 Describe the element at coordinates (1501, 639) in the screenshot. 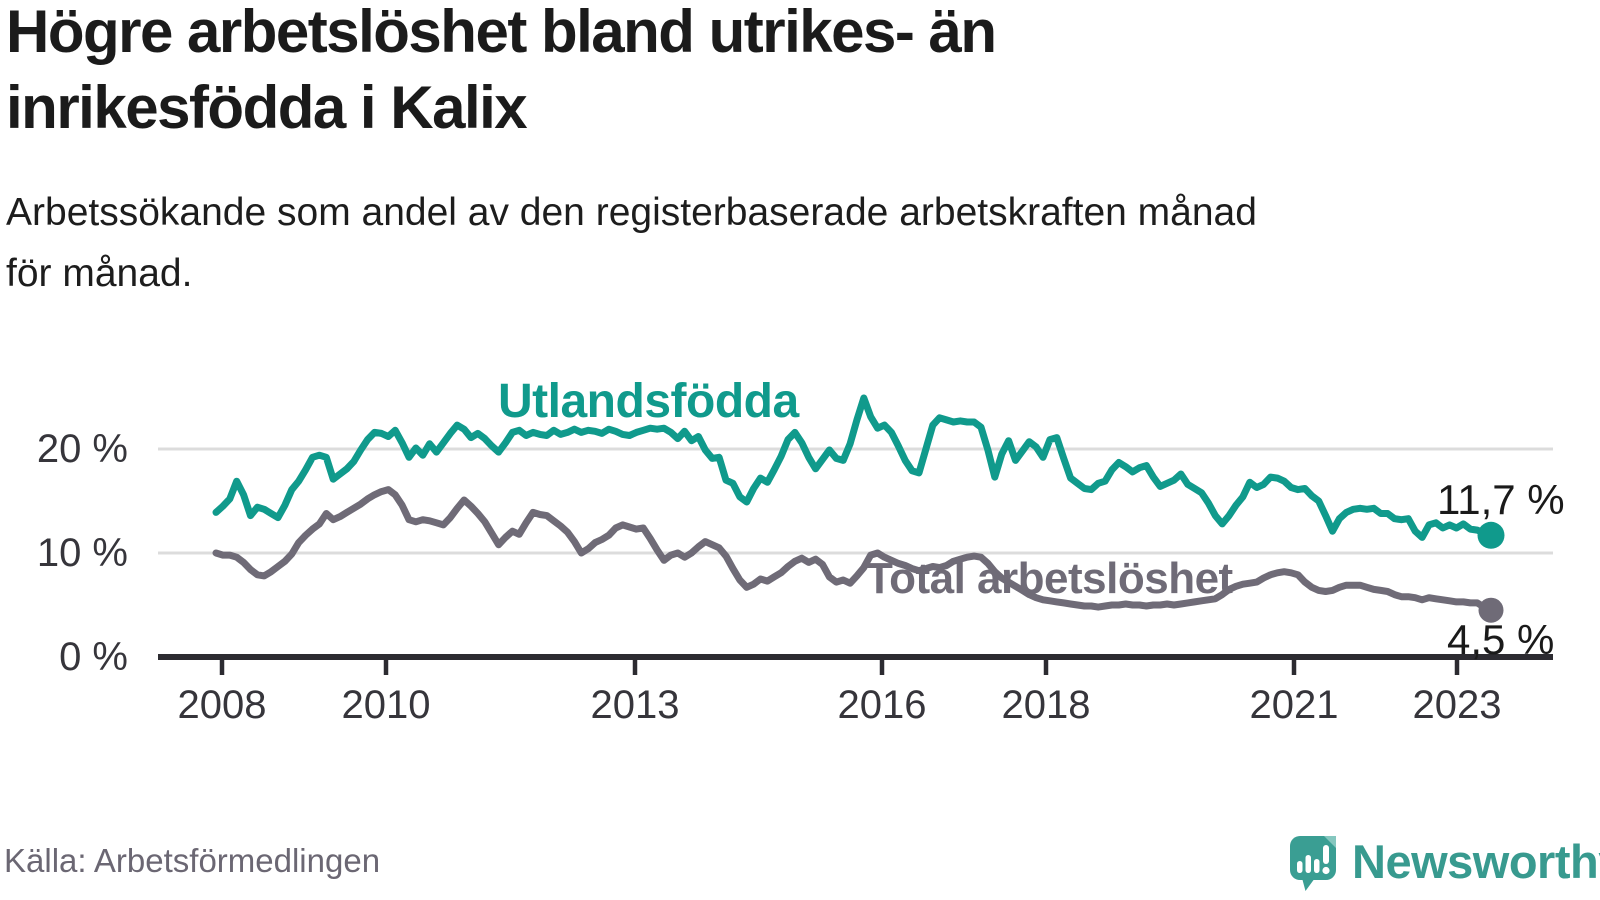

I see `value-label-total-arbetsloshet: 4,5 %` at that location.